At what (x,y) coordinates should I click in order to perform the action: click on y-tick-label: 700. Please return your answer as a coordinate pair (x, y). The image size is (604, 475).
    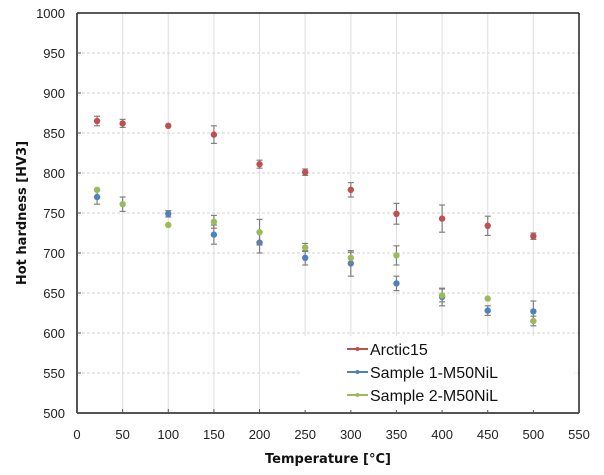
    Looking at the image, I should click on (54, 253).